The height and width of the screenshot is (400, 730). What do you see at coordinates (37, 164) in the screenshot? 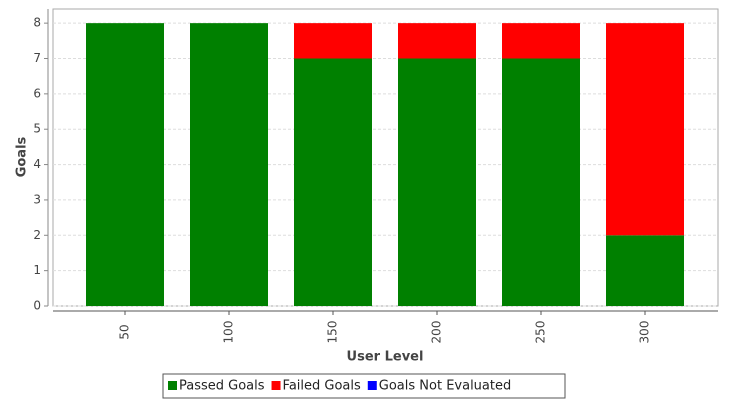
I see `y-tick-label: 4` at bounding box center [37, 164].